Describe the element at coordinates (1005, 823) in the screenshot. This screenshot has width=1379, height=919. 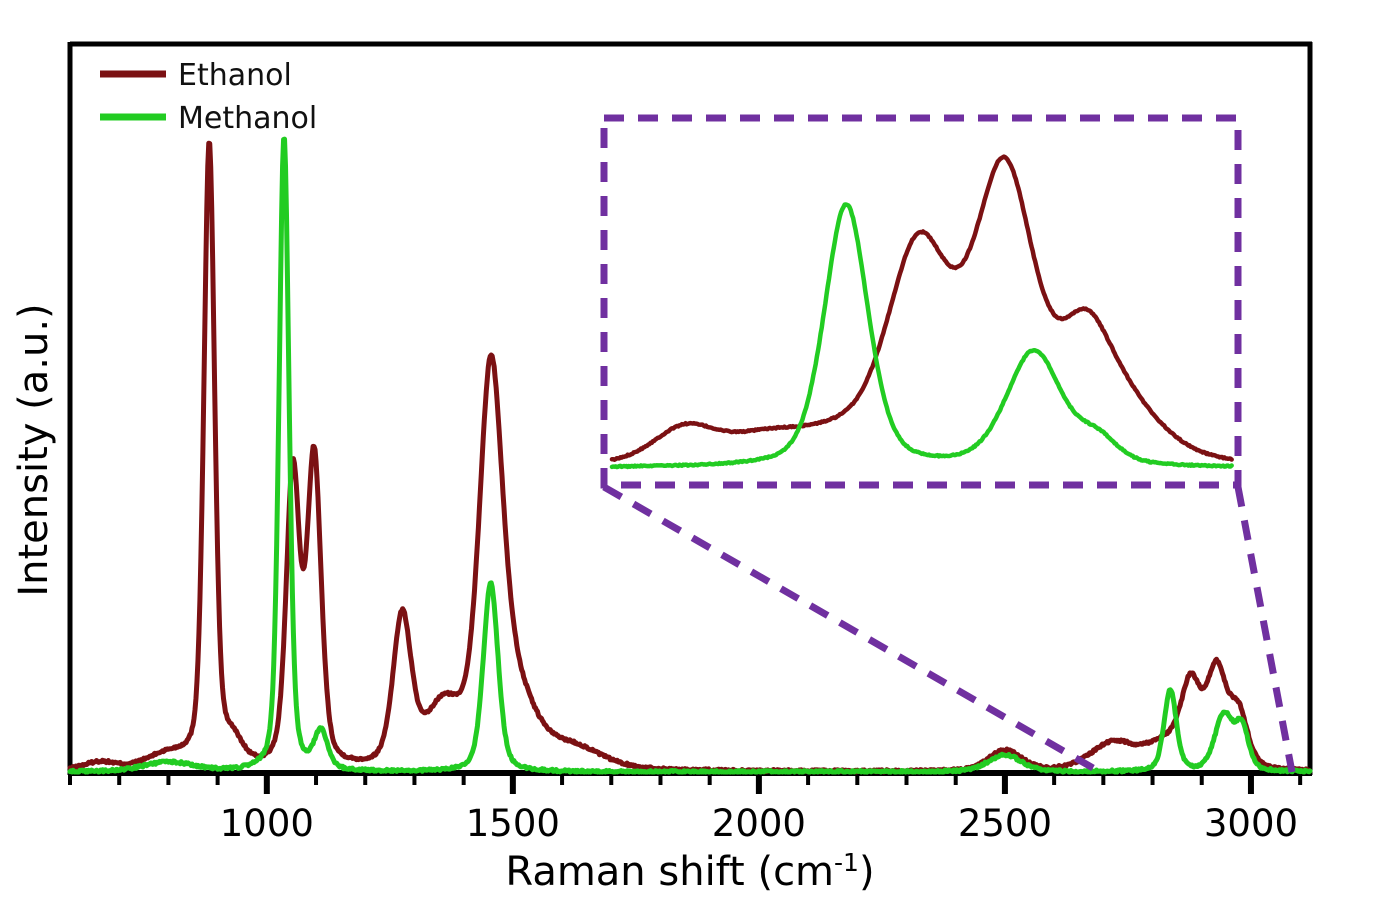
I see `x-tick-label: 2500` at that location.